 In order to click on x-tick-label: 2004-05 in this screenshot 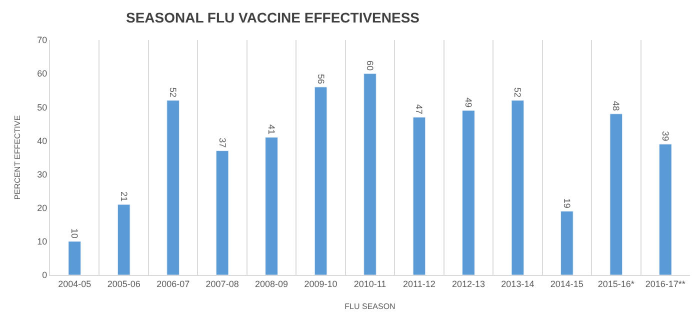, I will do `click(75, 283)`.